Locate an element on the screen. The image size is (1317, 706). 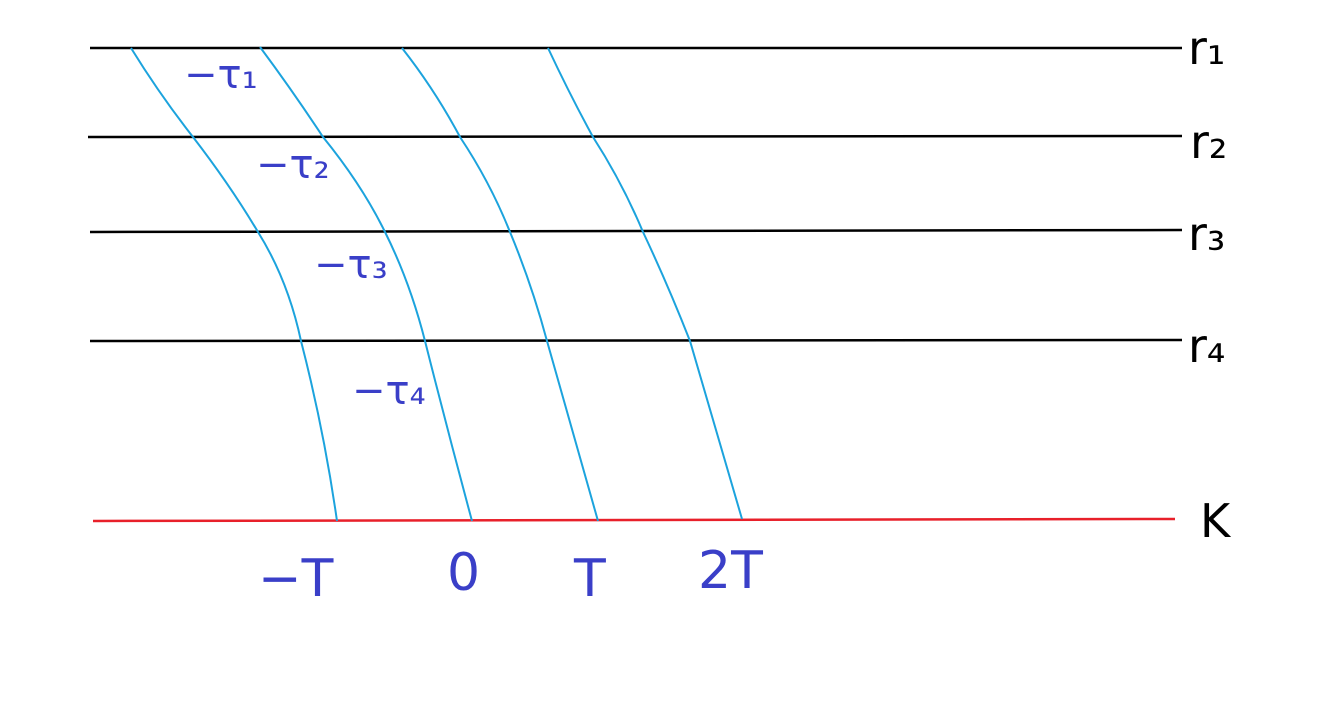
label-r3: r₃ is located at coordinates (1206, 234).